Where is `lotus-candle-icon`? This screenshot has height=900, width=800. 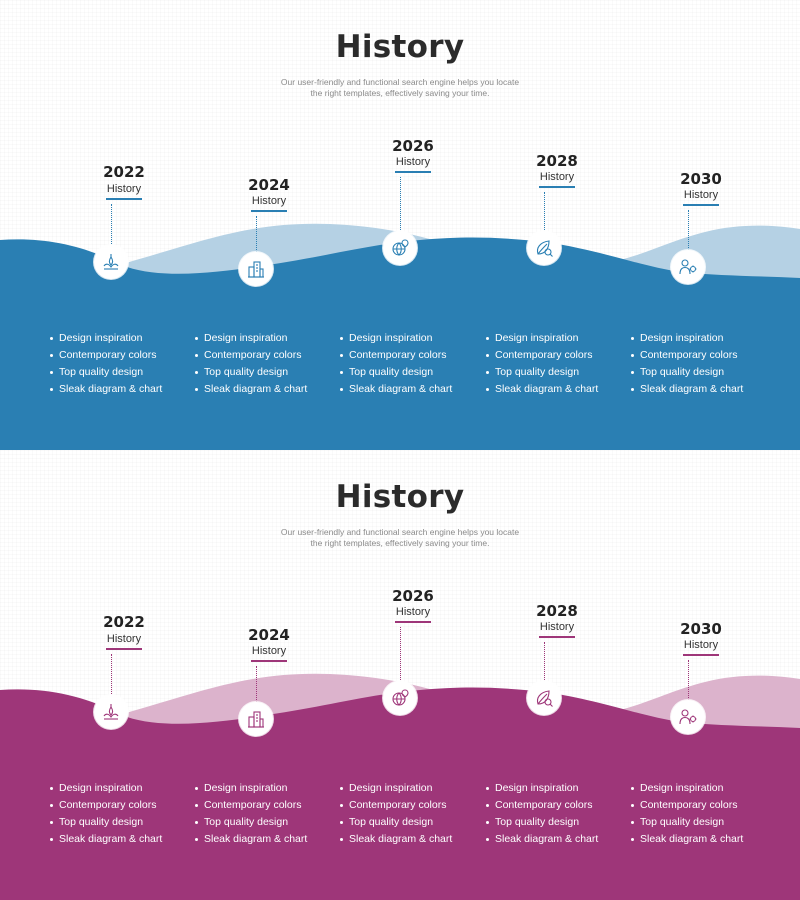
lotus-candle-icon is located at coordinates (111, 712).